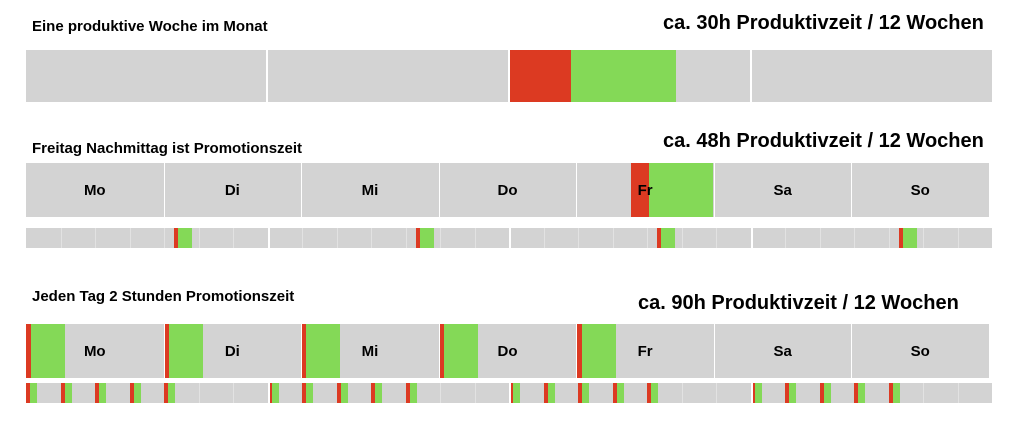 This screenshot has width=1024, height=431. I want to click on day-label: Sa, so click(782, 190).